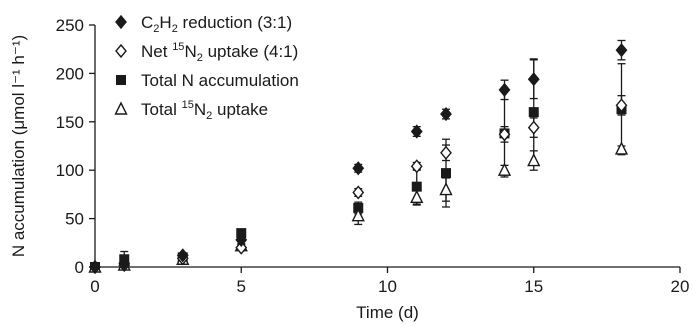 This screenshot has height=326, width=693. What do you see at coordinates (387, 286) in the screenshot?
I see `x-tick-label: 10` at bounding box center [387, 286].